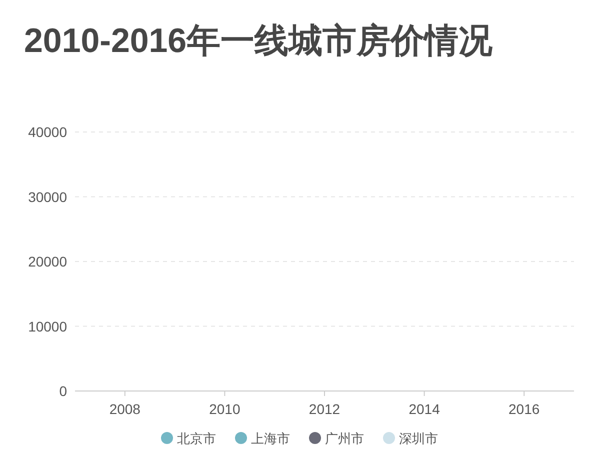 The height and width of the screenshot is (470, 600). What do you see at coordinates (63, 391) in the screenshot?
I see `y-tick-label: 0` at bounding box center [63, 391].